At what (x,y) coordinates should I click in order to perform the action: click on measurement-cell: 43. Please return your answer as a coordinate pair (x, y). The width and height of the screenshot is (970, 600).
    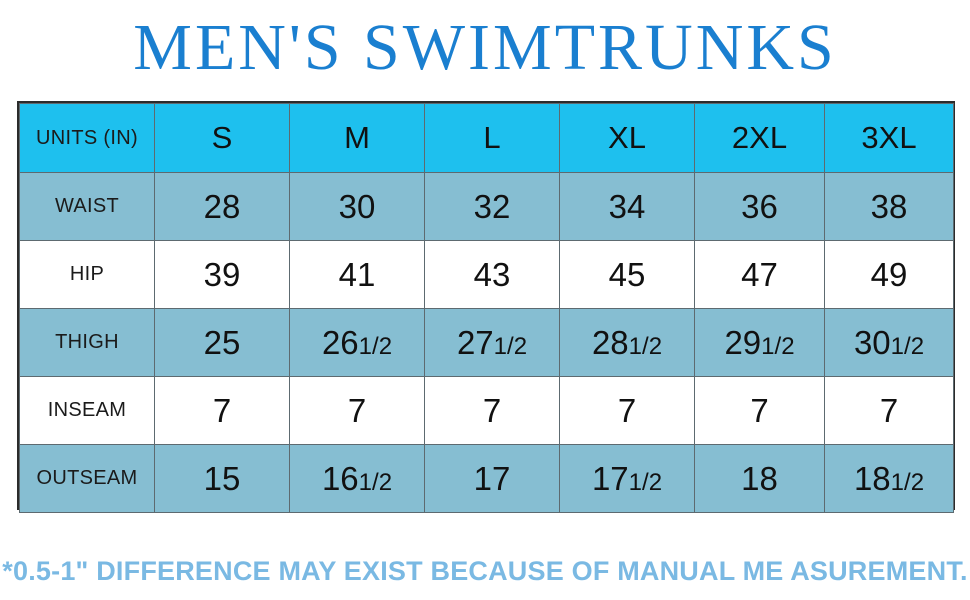
    Looking at the image, I should click on (492, 274).